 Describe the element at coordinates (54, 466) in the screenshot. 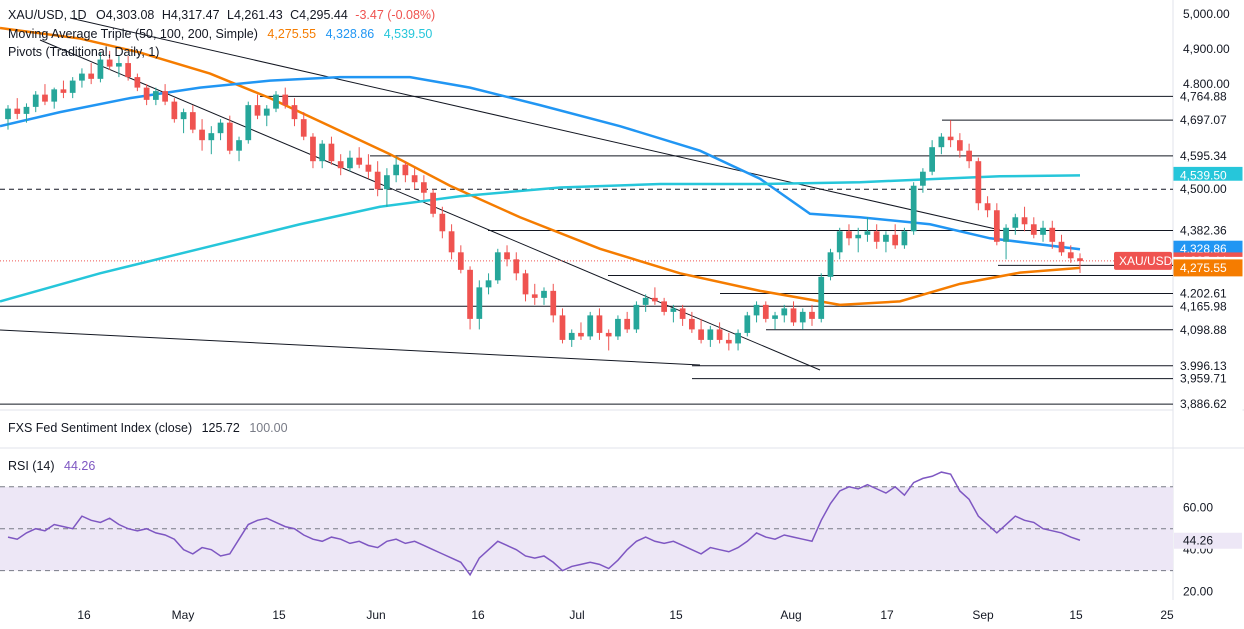

I see `rsi-legend: RSI (14) 44.26` at that location.